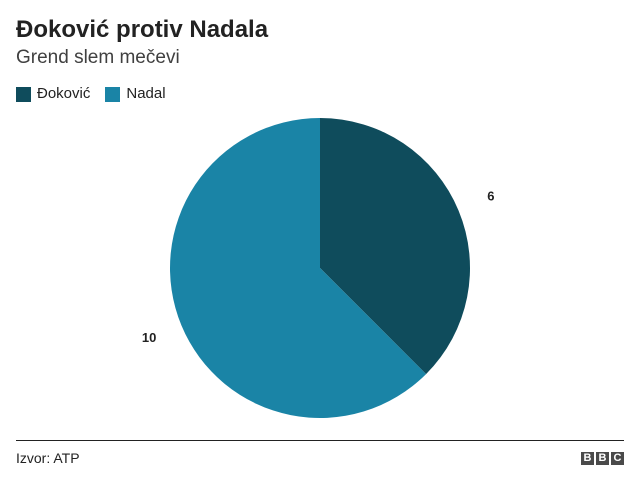  Describe the element at coordinates (587, 458) in the screenshot. I see `logo-letter-b1: B` at that location.